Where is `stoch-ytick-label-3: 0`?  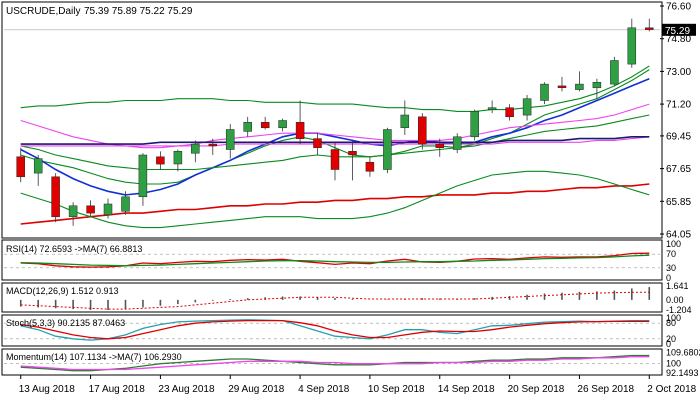 stoch-ytick-label-3: 0 is located at coordinates (668, 344).